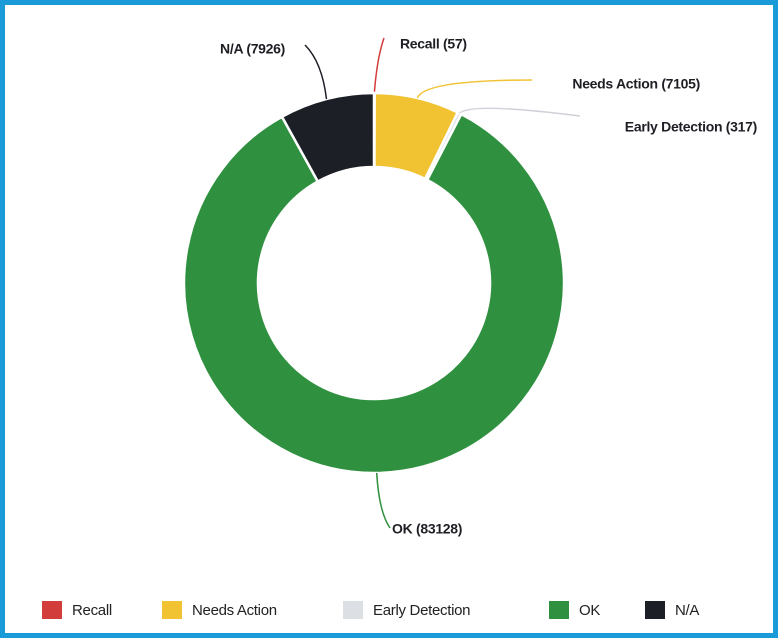 The image size is (778, 638). Describe the element at coordinates (234, 610) in the screenshot. I see `legend-text: Needs Action` at that location.